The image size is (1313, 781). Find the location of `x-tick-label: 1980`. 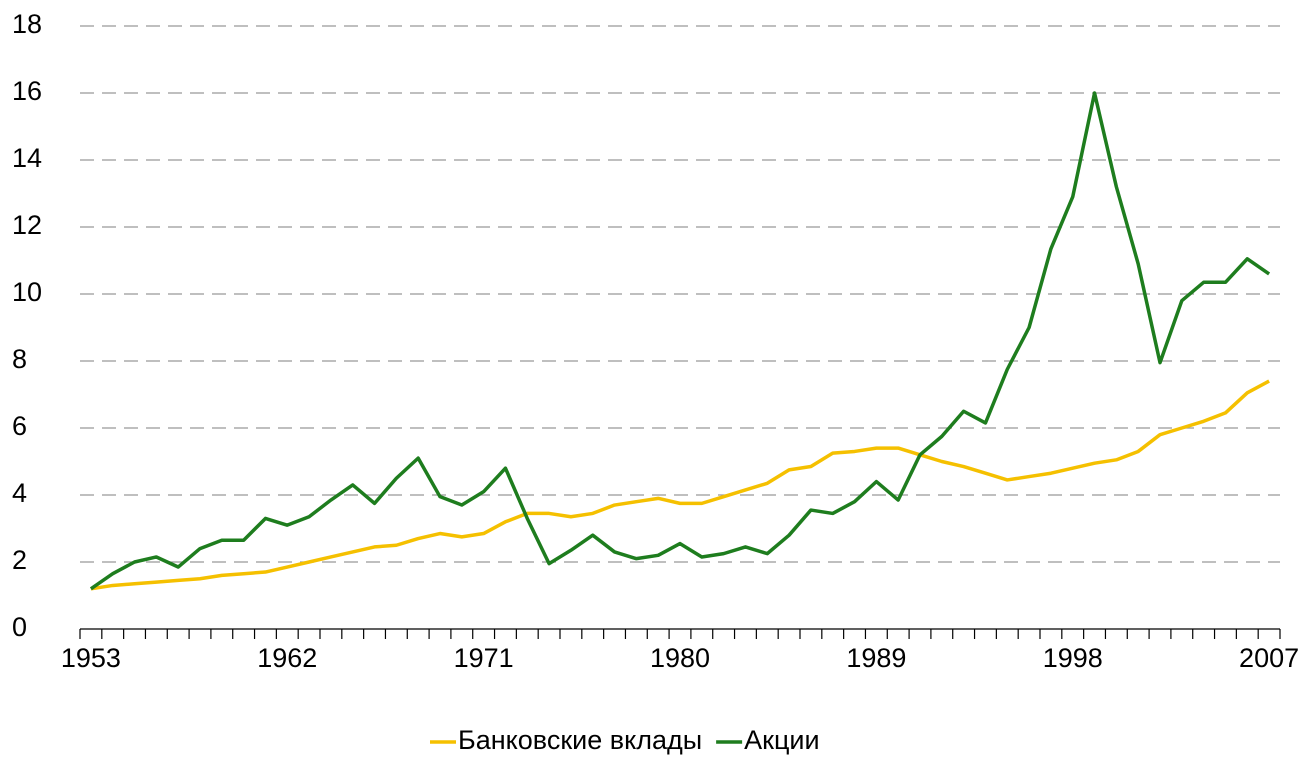

x-tick-label: 1980 is located at coordinates (680, 658).